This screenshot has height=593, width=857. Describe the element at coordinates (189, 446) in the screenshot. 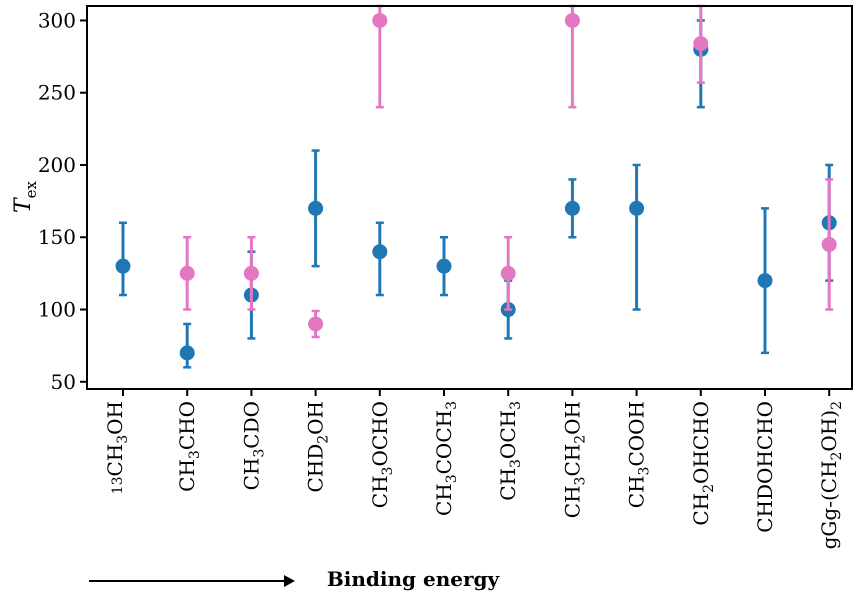

I see `x-tick-label-1: CH3CHO` at that location.